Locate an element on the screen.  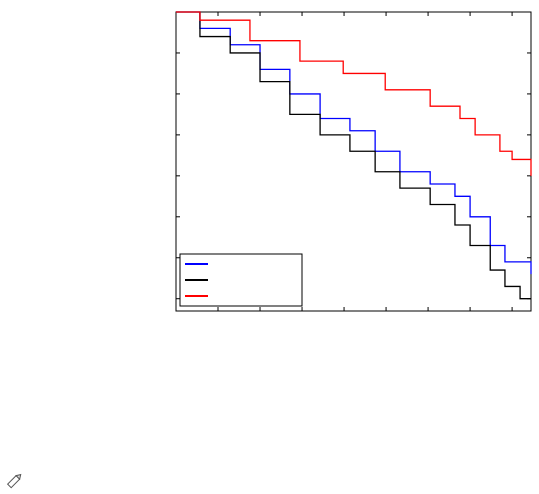
legend is located at coordinates (241, 280).